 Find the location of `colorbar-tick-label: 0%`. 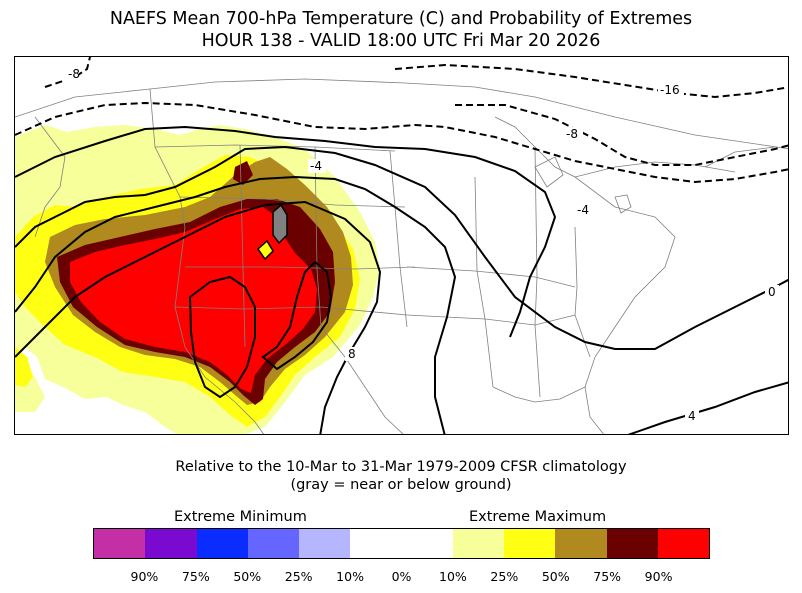

colorbar-tick-label: 0% is located at coordinates (401, 576).